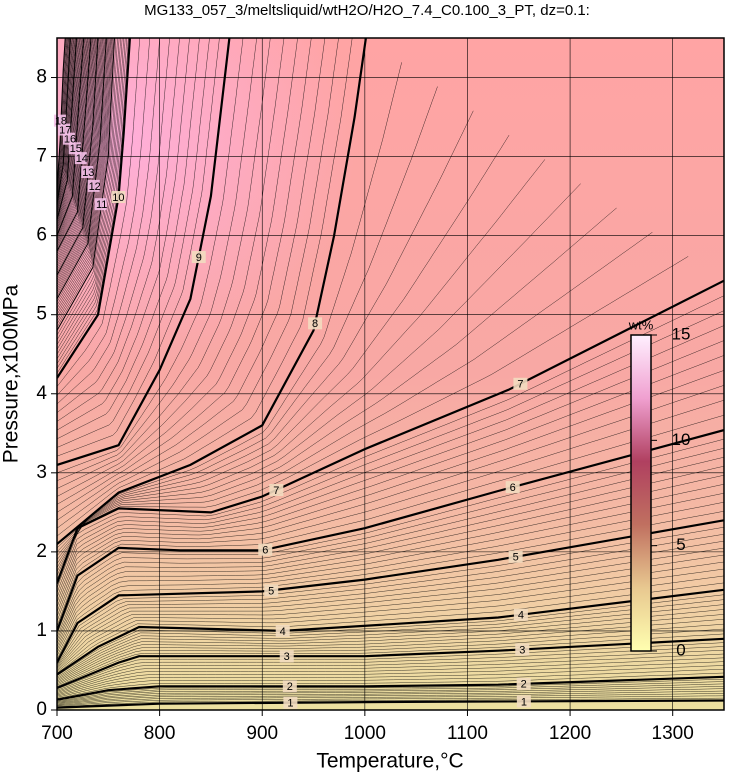 The image size is (734, 781). What do you see at coordinates (681, 439) in the screenshot?
I see `colorbar-tick-label: 10` at bounding box center [681, 439].